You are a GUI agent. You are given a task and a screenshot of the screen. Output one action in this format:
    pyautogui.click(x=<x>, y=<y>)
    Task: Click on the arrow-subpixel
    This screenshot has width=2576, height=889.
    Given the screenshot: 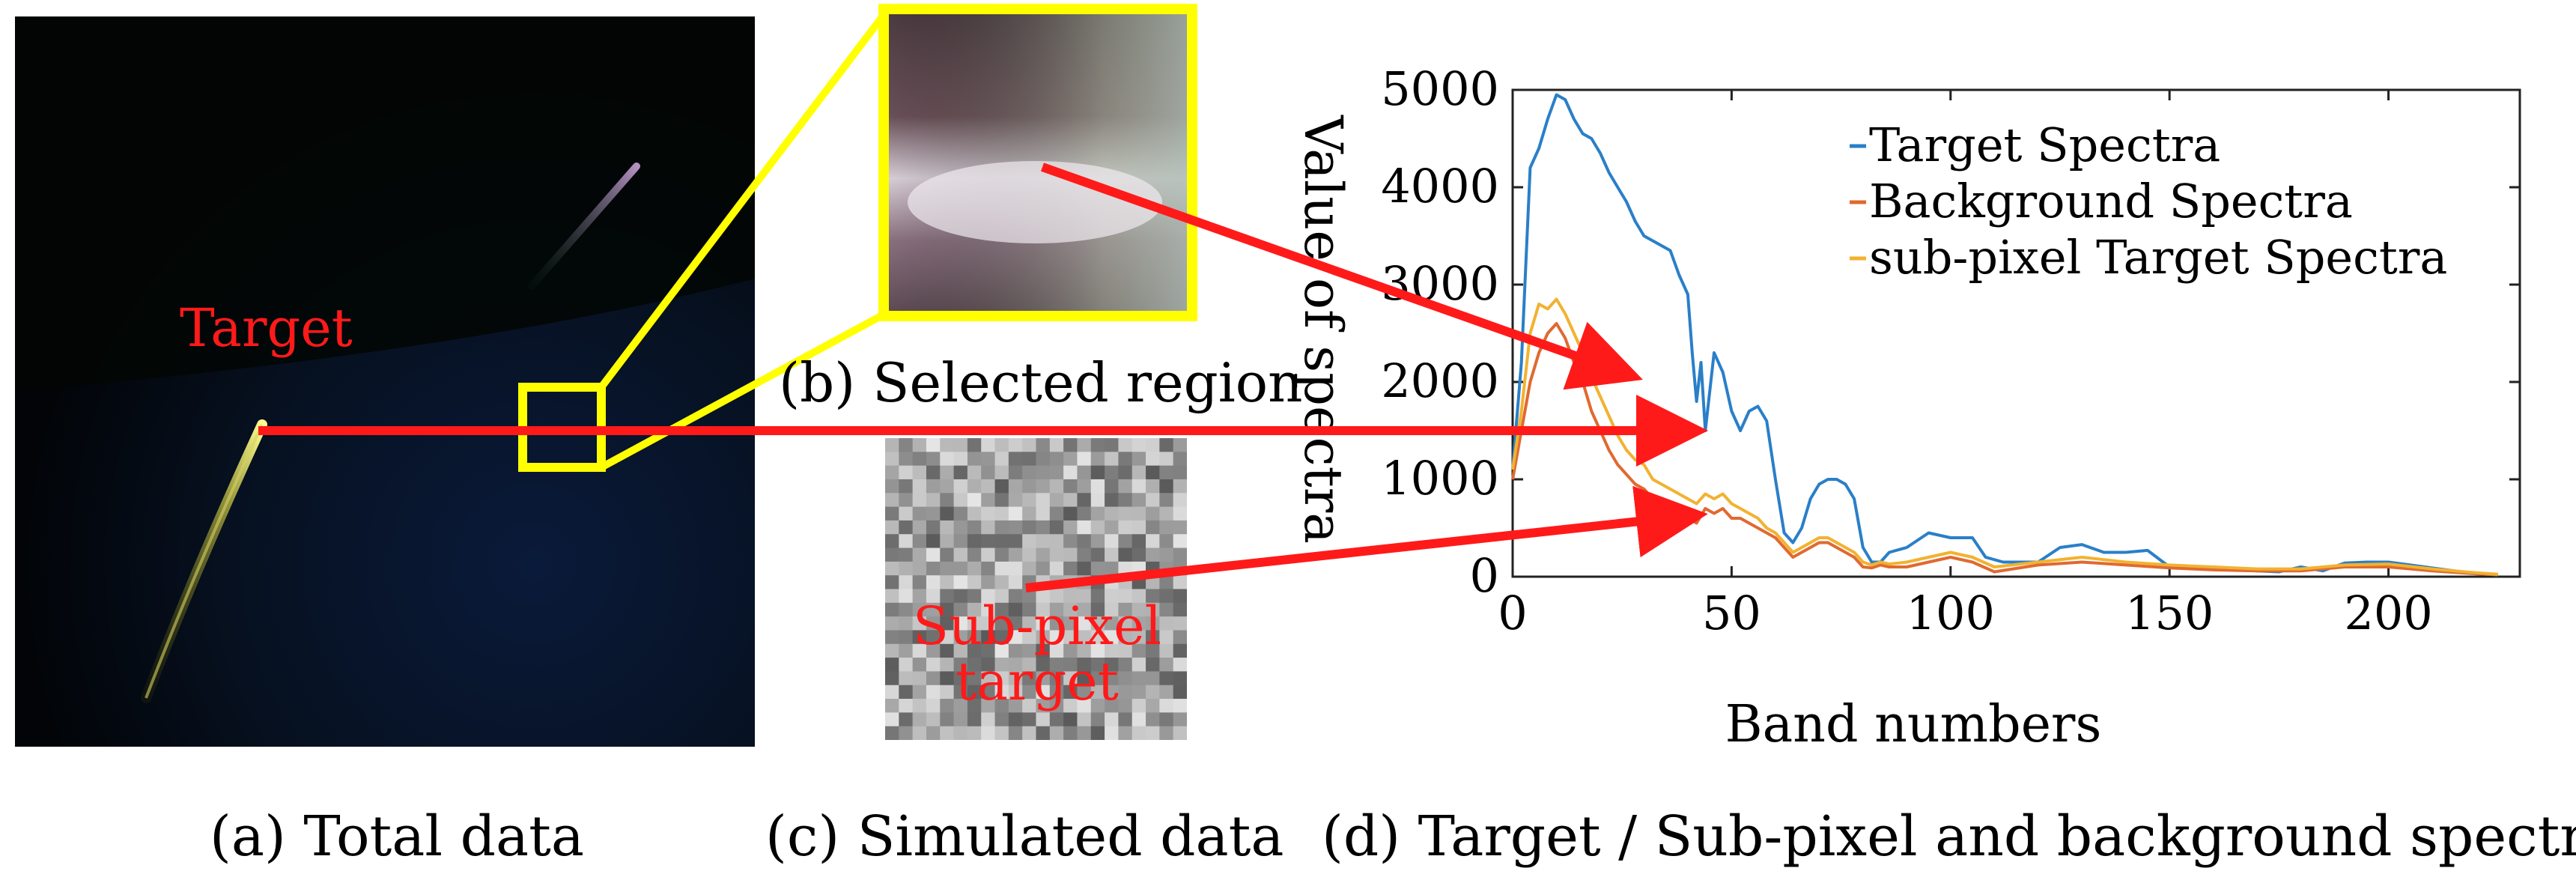 What is the action you would take?
    pyautogui.click(x=1366, y=538)
    